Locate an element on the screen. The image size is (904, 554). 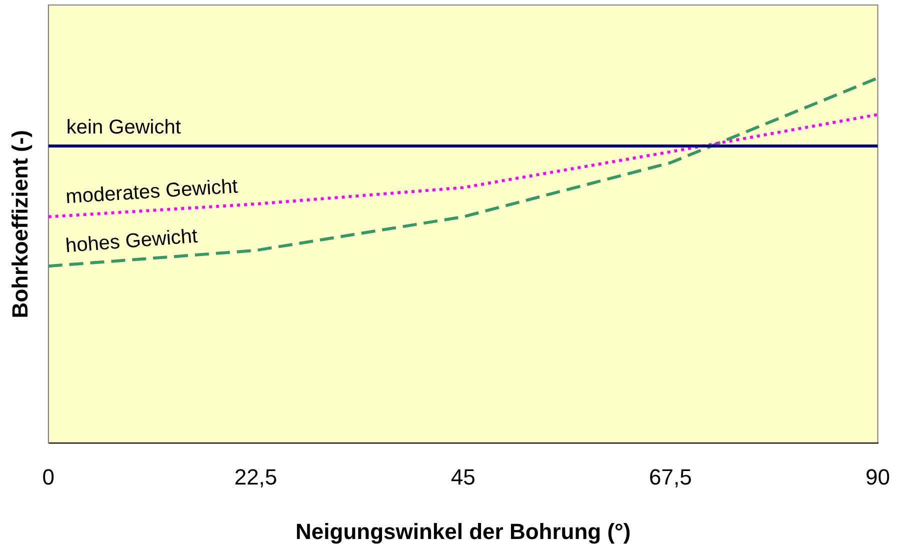
x-tick-label: 22,5 is located at coordinates (256, 477).